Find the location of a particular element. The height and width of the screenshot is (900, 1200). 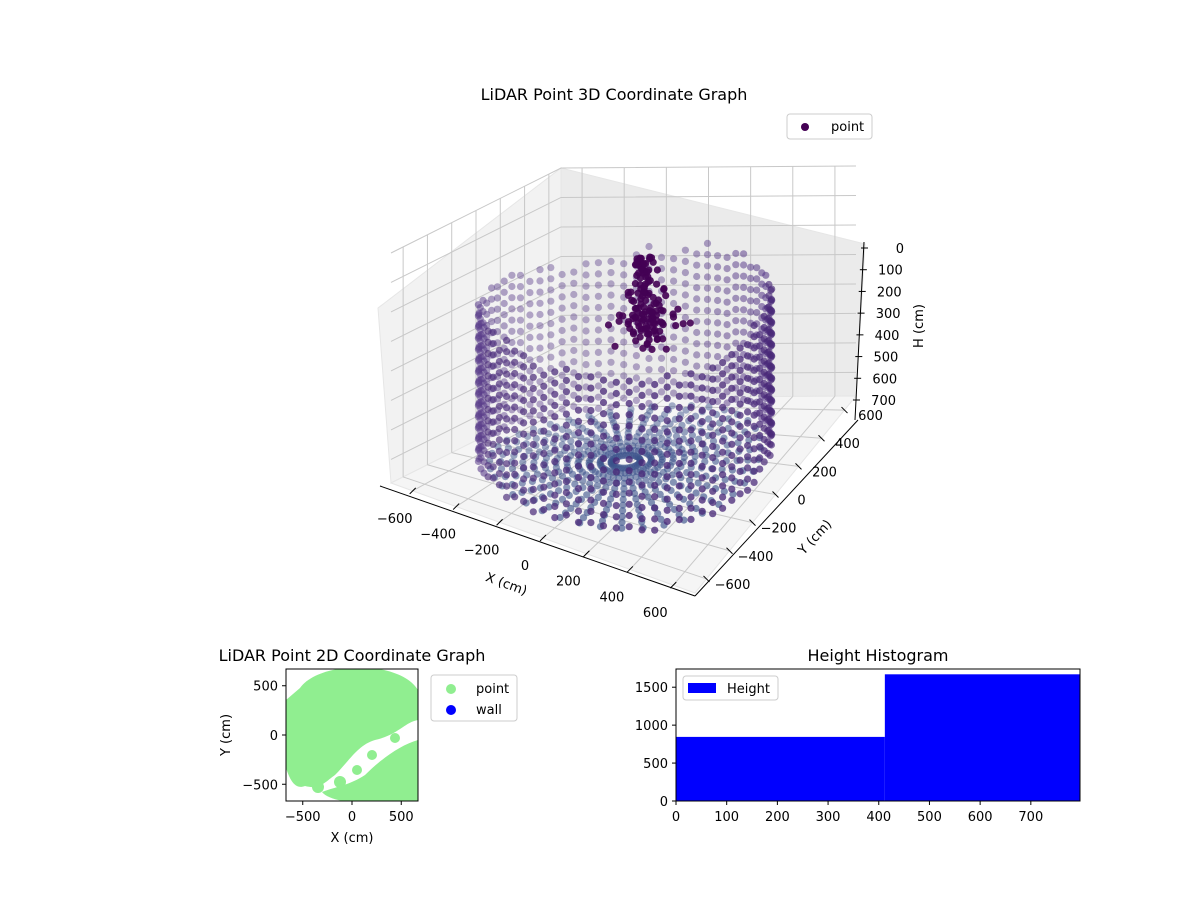

y-axis-label-2d: Y (cm) is located at coordinates (226, 735).